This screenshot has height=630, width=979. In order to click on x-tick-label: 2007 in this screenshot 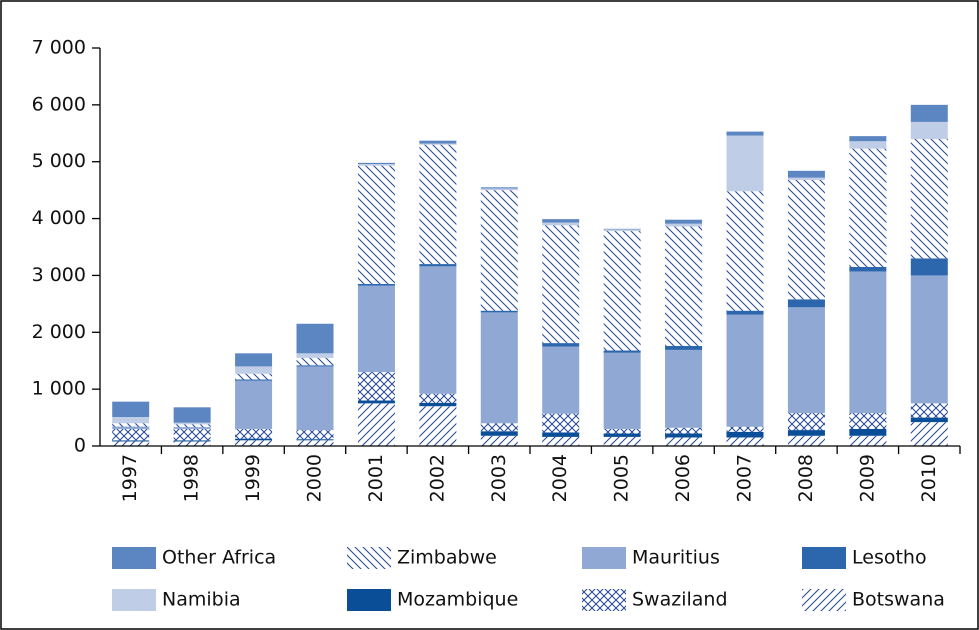, I will do `click(745, 478)`.